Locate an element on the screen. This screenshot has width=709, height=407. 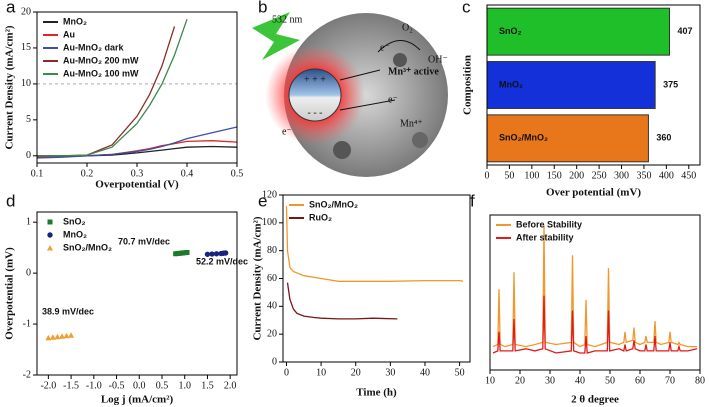
y-axis-label: Composition is located at coordinates (468, 85).